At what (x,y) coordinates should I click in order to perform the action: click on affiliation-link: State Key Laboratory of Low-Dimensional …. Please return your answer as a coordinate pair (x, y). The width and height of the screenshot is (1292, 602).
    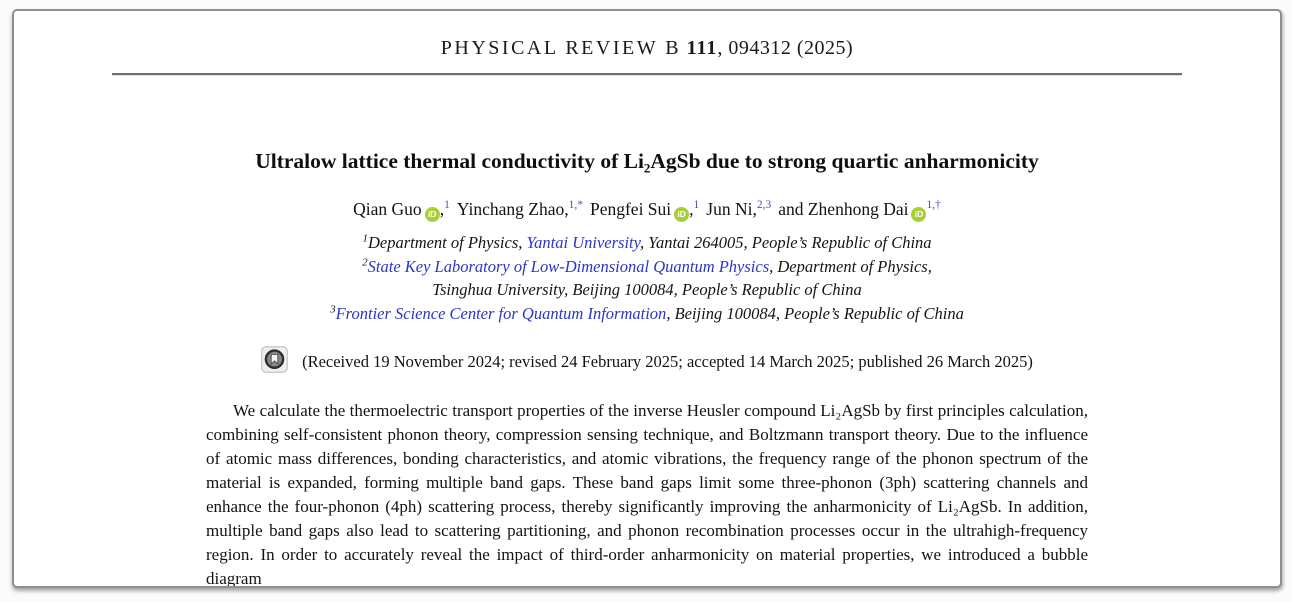
    Looking at the image, I should click on (568, 266).